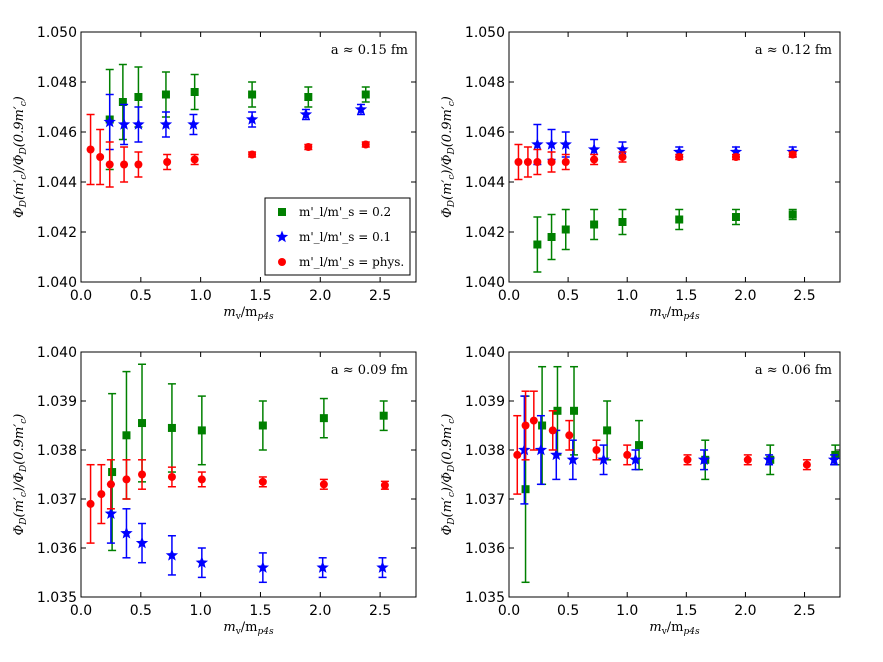  What do you see at coordinates (369, 50) in the screenshot?
I see `spacing-annotation: a ≈ 0.15 fm` at bounding box center [369, 50].